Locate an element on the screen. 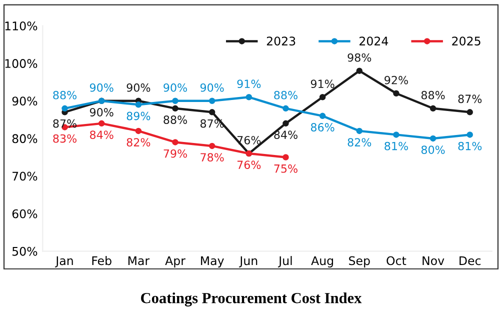  x-tick-label: Nov is located at coordinates (433, 261).